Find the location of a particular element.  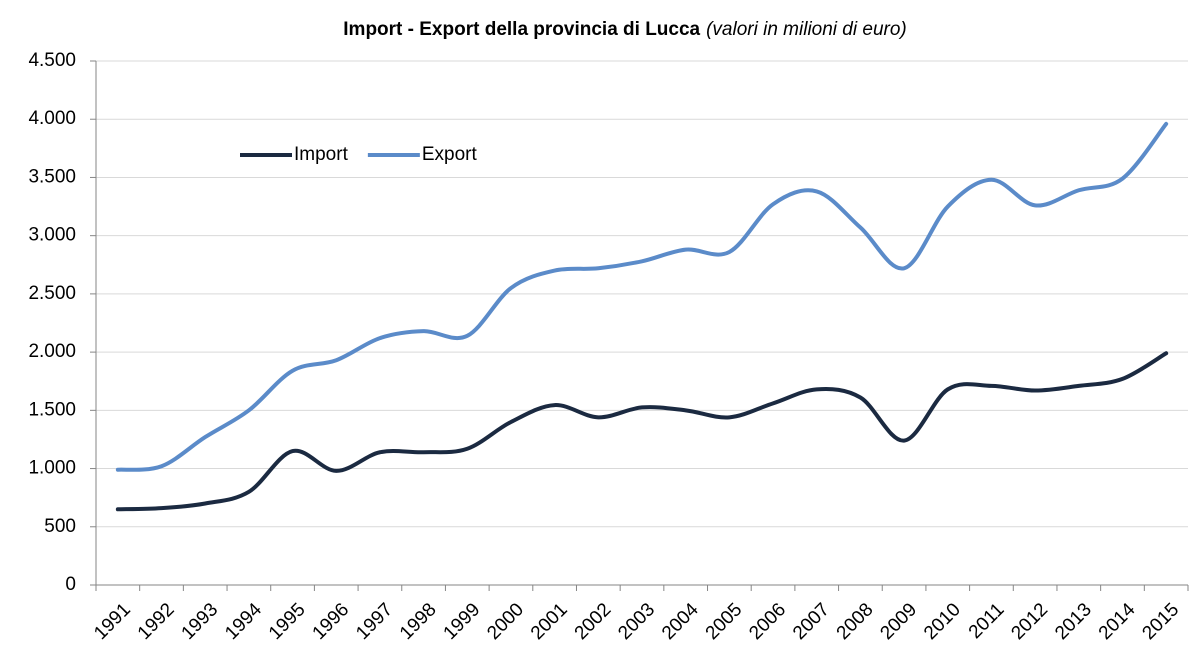

legend-label: Import is located at coordinates (321, 154).